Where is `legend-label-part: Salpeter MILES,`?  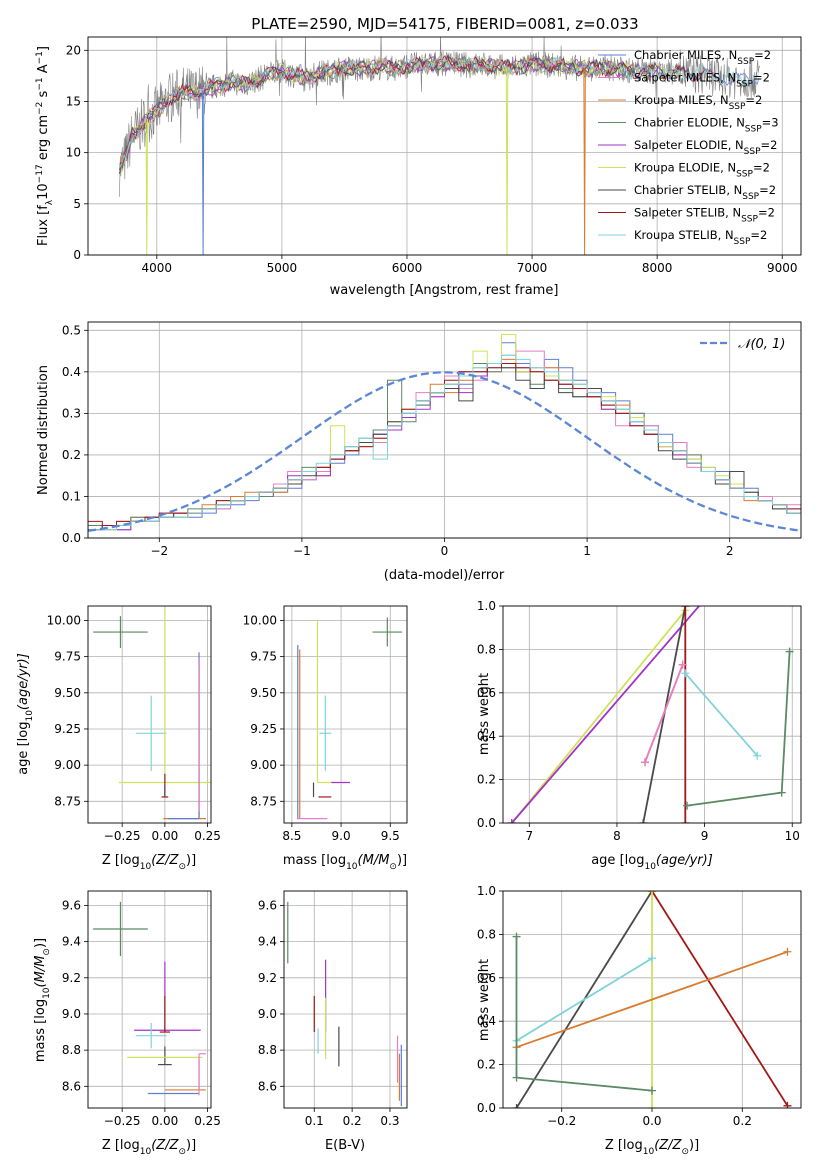 legend-label-part: Salpeter MILES, is located at coordinates (680, 78).